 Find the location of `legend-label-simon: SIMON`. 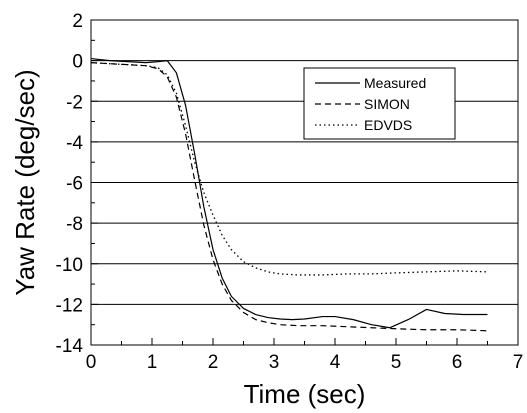

legend-label-simon: SIMON is located at coordinates (387, 104).